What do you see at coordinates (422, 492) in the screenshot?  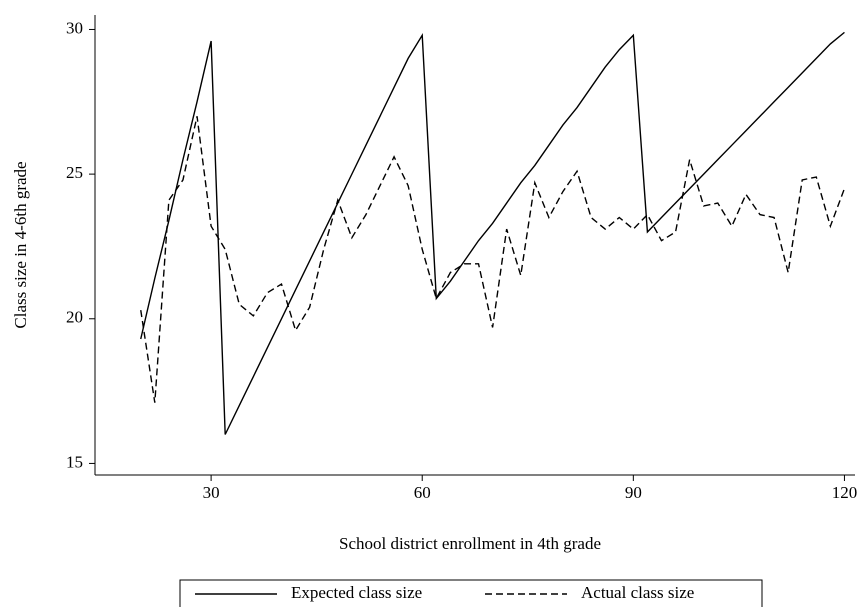 I see `x-tick-label: 60` at bounding box center [422, 492].